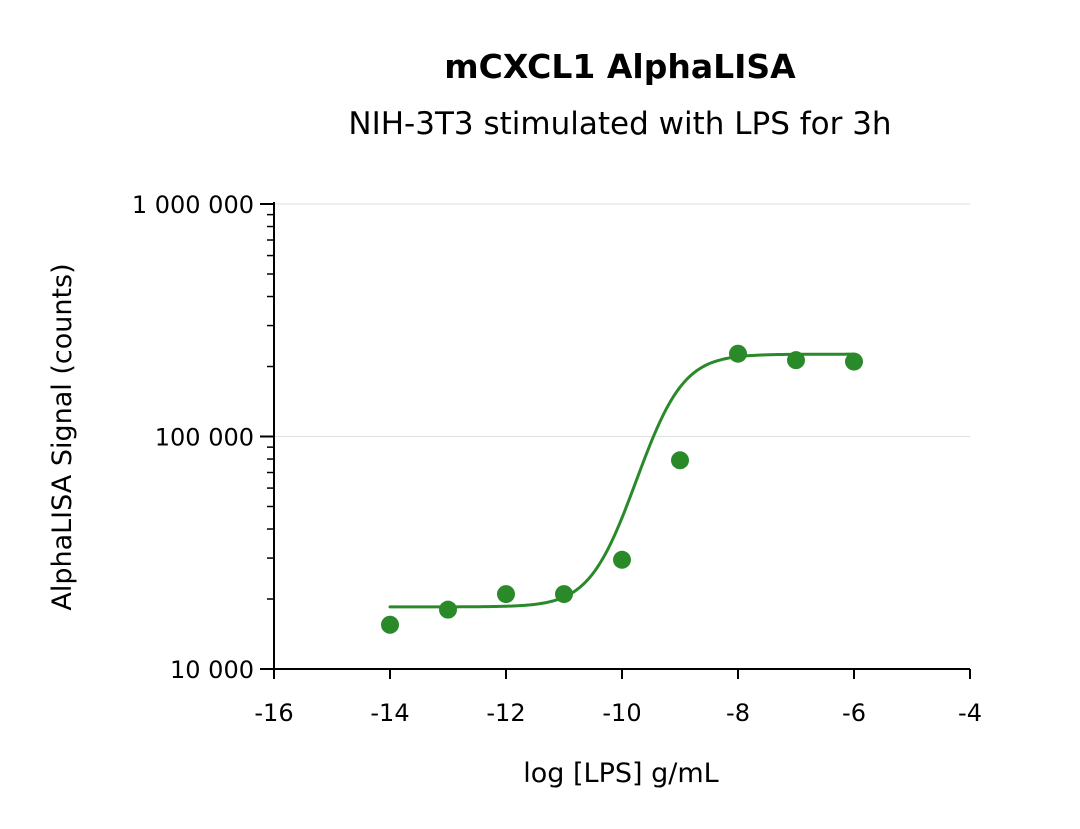 This screenshot has width=1080, height=829. I want to click on y-tick-label: 10 000, so click(212, 670).